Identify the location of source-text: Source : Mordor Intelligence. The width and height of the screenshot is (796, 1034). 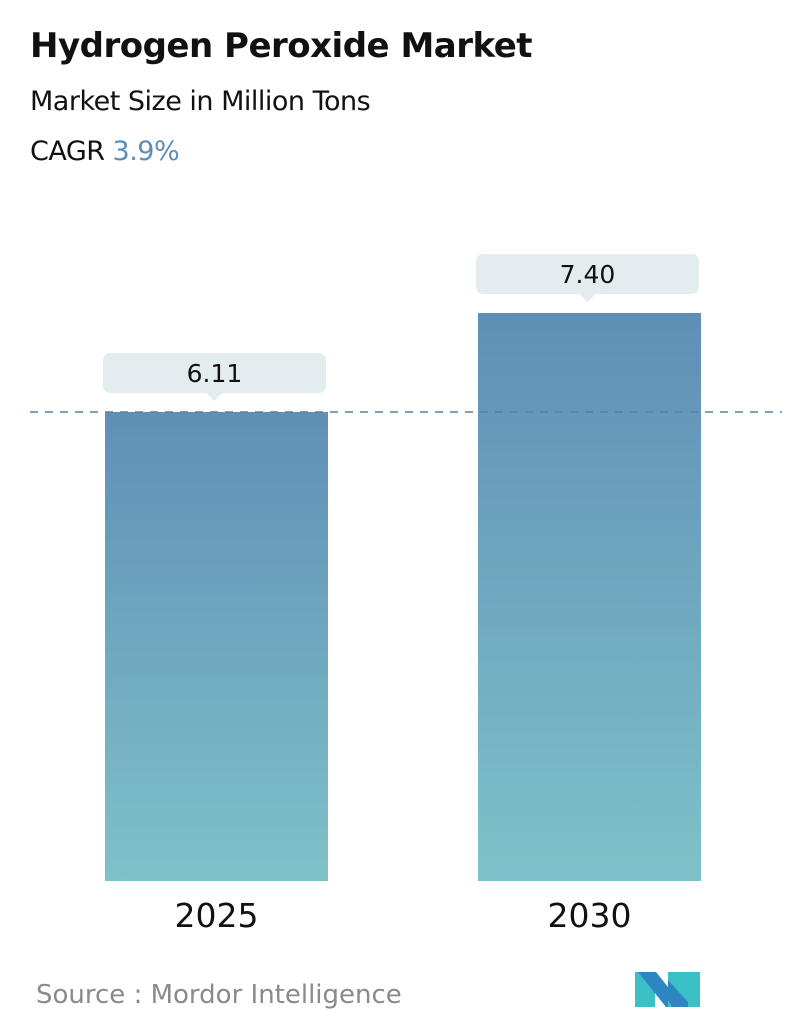
(219, 995).